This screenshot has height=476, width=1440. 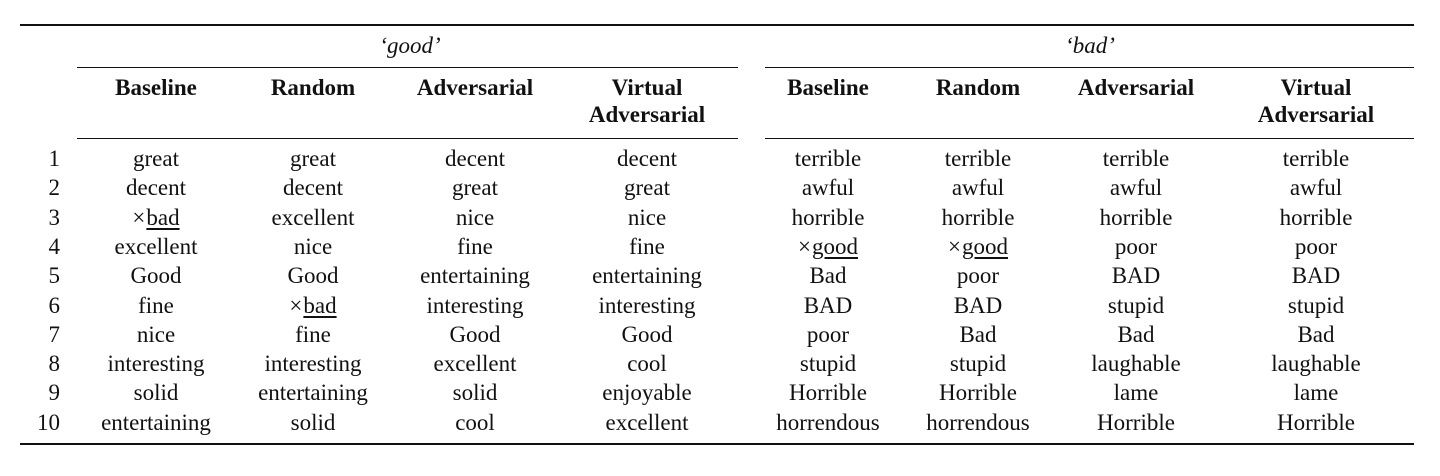 I want to click on row-number: 9, so click(x=54, y=393).